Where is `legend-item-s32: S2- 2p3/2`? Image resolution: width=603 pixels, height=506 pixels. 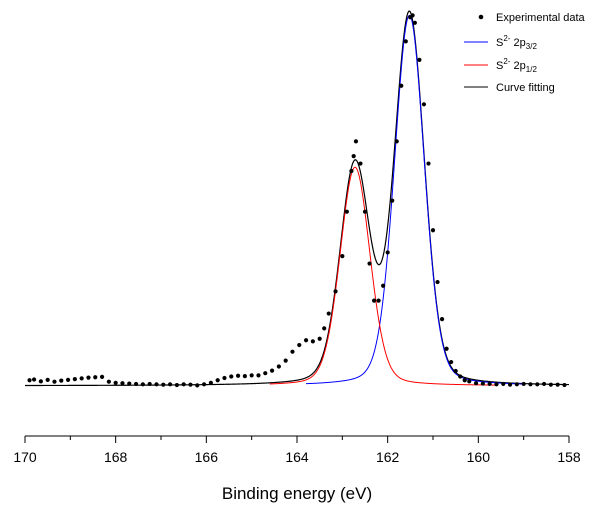 legend-item-s32: S2- 2p3/2 is located at coordinates (500, 42).